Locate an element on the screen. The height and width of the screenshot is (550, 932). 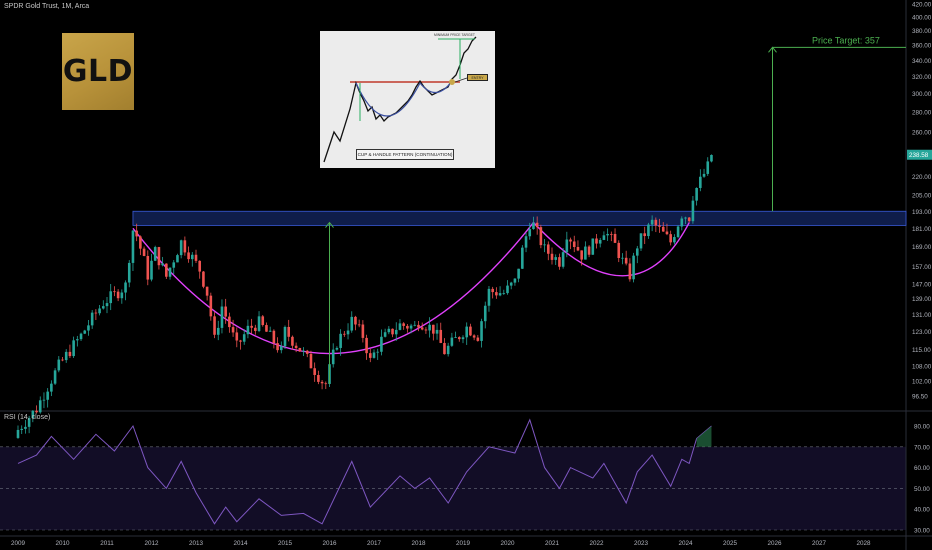
inset-caption: CUP & HANDLE PATTERN (CONTINUATION) is located at coordinates (405, 154).